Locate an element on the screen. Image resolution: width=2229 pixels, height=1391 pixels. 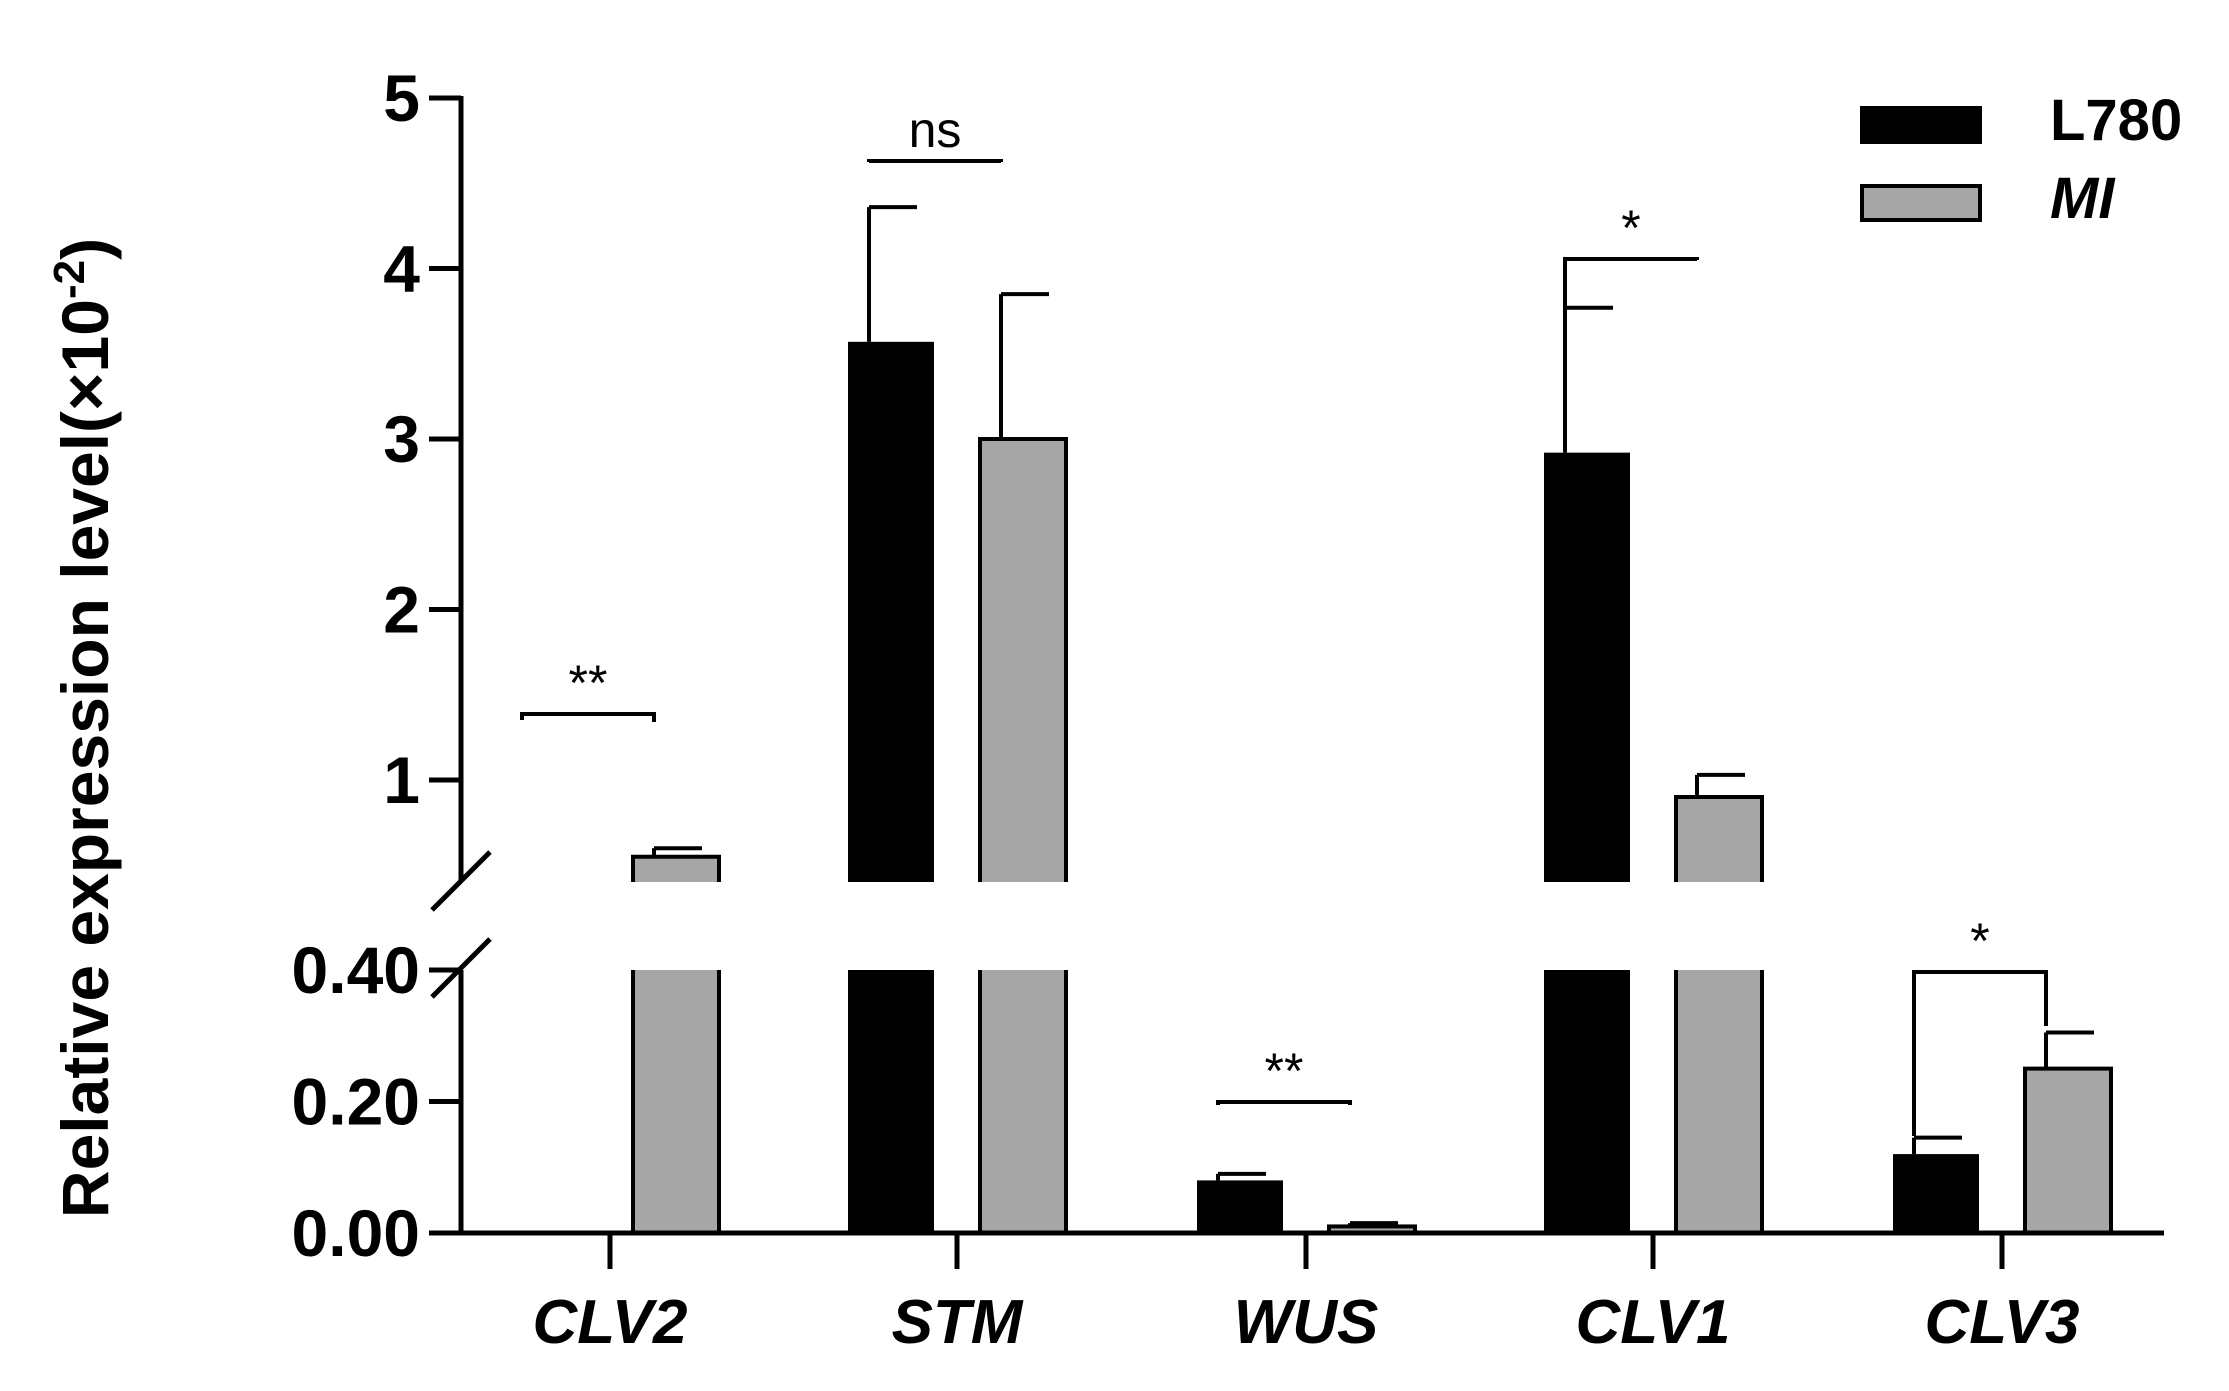
legend: L780 MI is located at coordinates (2021, 159).